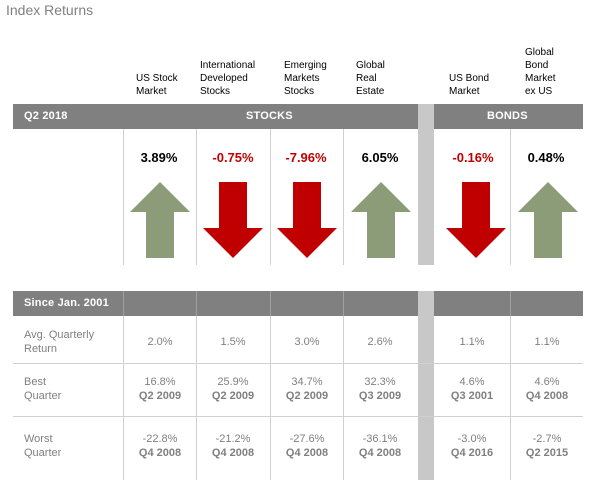 Image resolution: width=589 pixels, height=480 pixels. I want to click on bonds-label: BONDS, so click(507, 116).